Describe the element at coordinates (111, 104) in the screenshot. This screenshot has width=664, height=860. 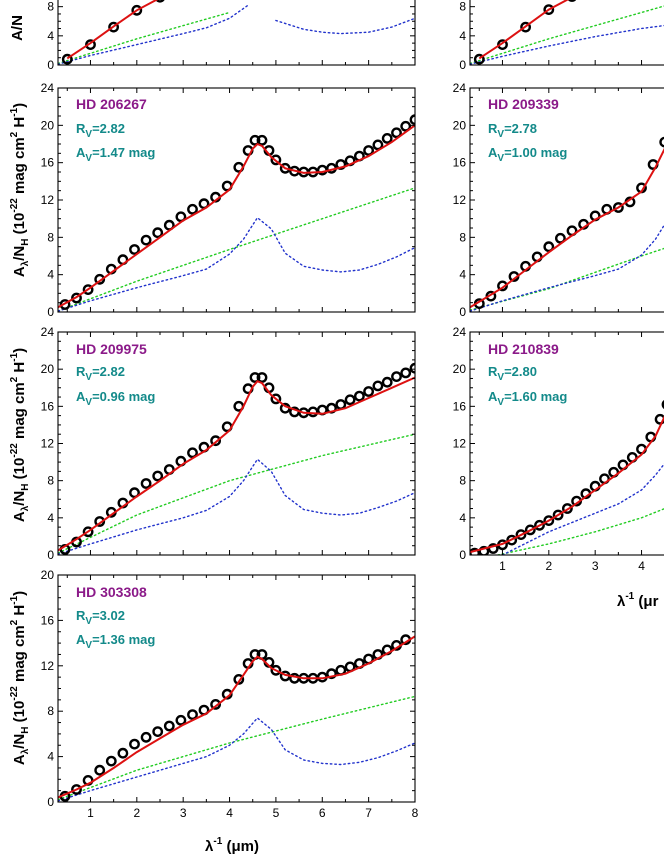
I see `star-name: HD 206267` at that location.